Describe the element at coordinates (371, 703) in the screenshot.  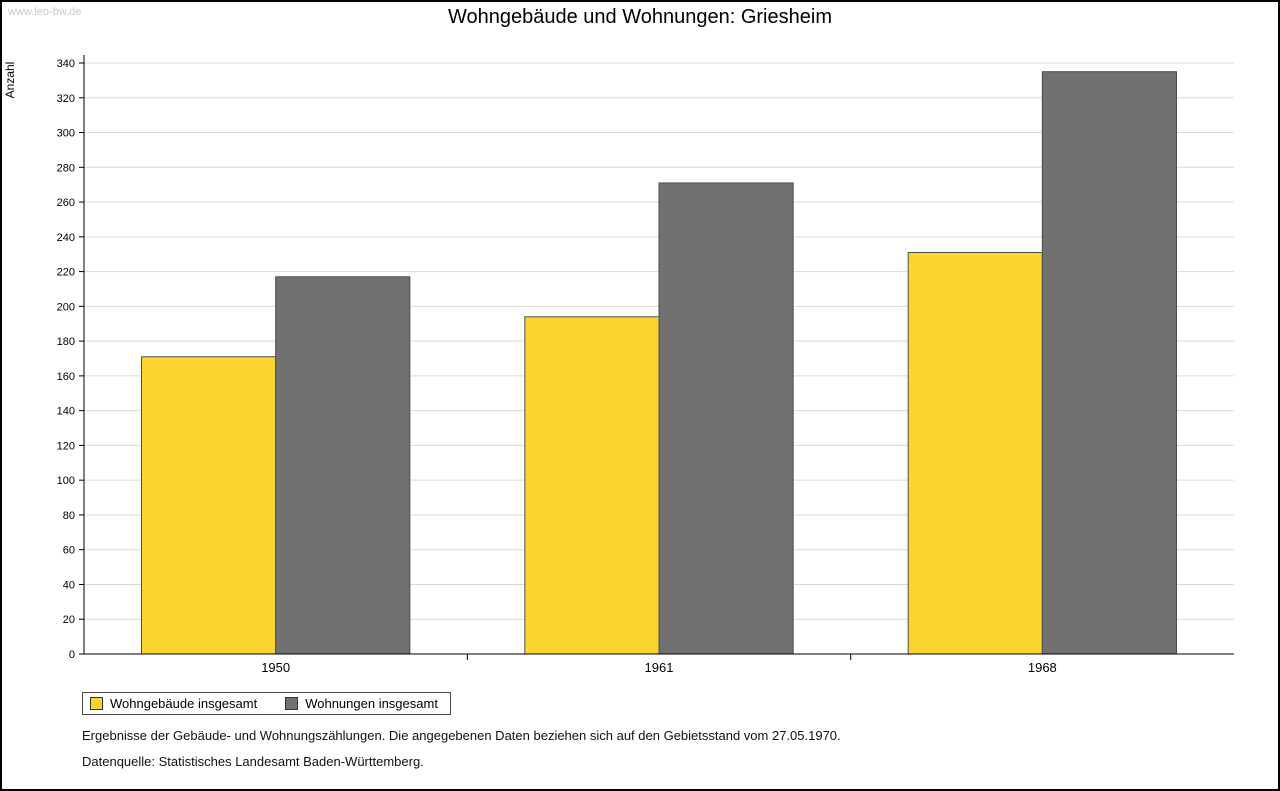
I see `legend-label: Wohnungen insgesamt` at that location.